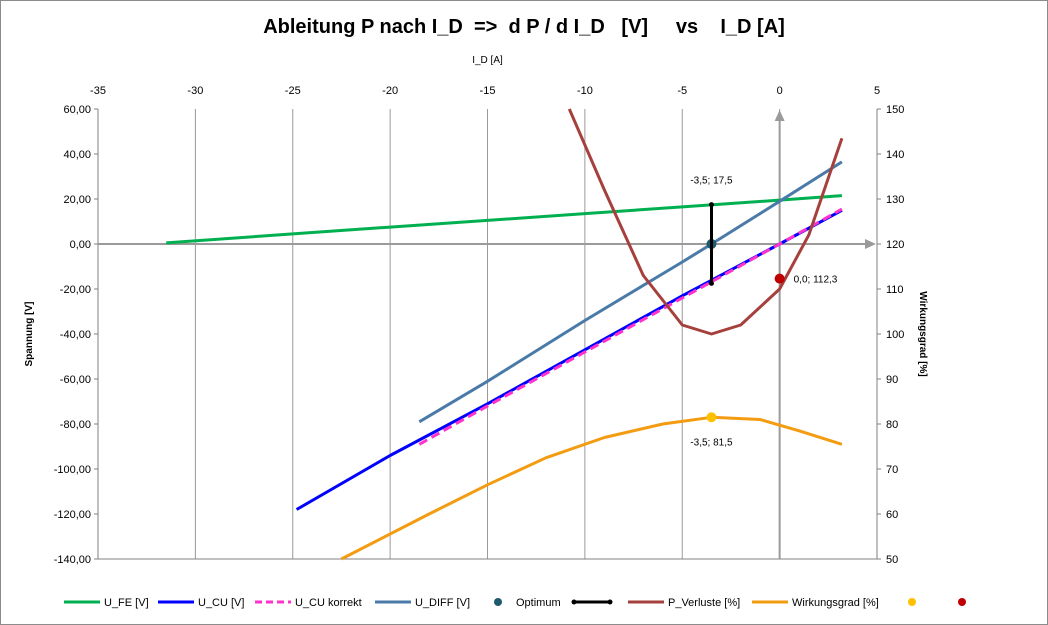 This screenshot has height=625, width=1048. Describe the element at coordinates (75, 335) in the screenshot. I see `y-left-tick-label: -40,00` at that location.